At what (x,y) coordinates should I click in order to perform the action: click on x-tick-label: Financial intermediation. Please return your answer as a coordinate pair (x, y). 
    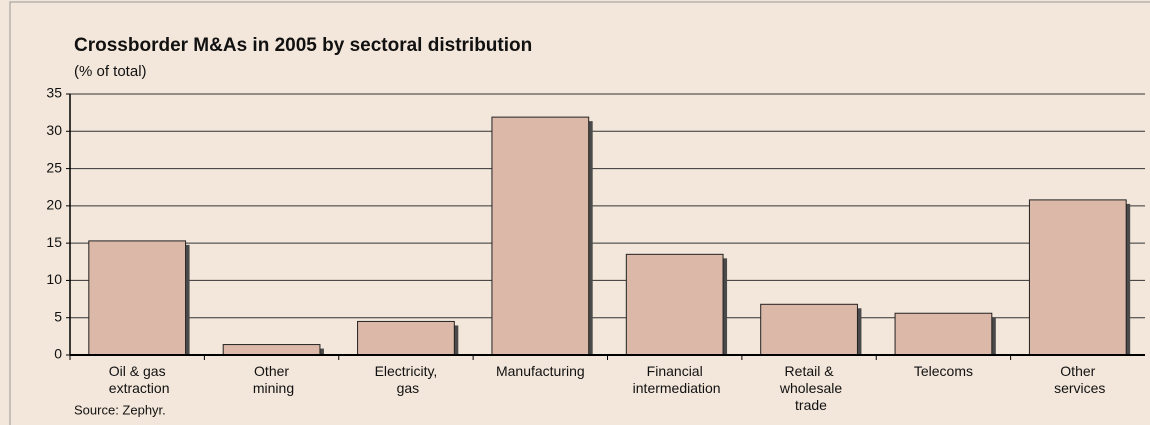
    Looking at the image, I should click on (675, 379).